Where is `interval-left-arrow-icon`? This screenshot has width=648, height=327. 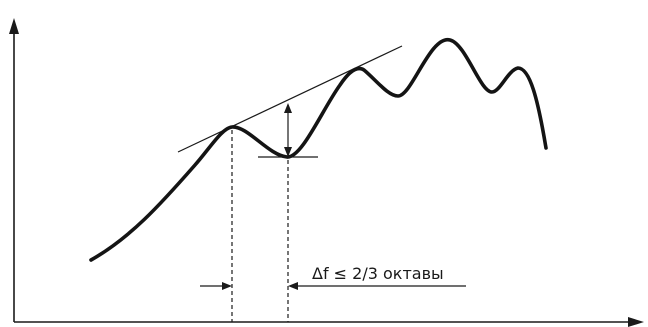
interval-left-arrow-icon is located at coordinates (227, 286).